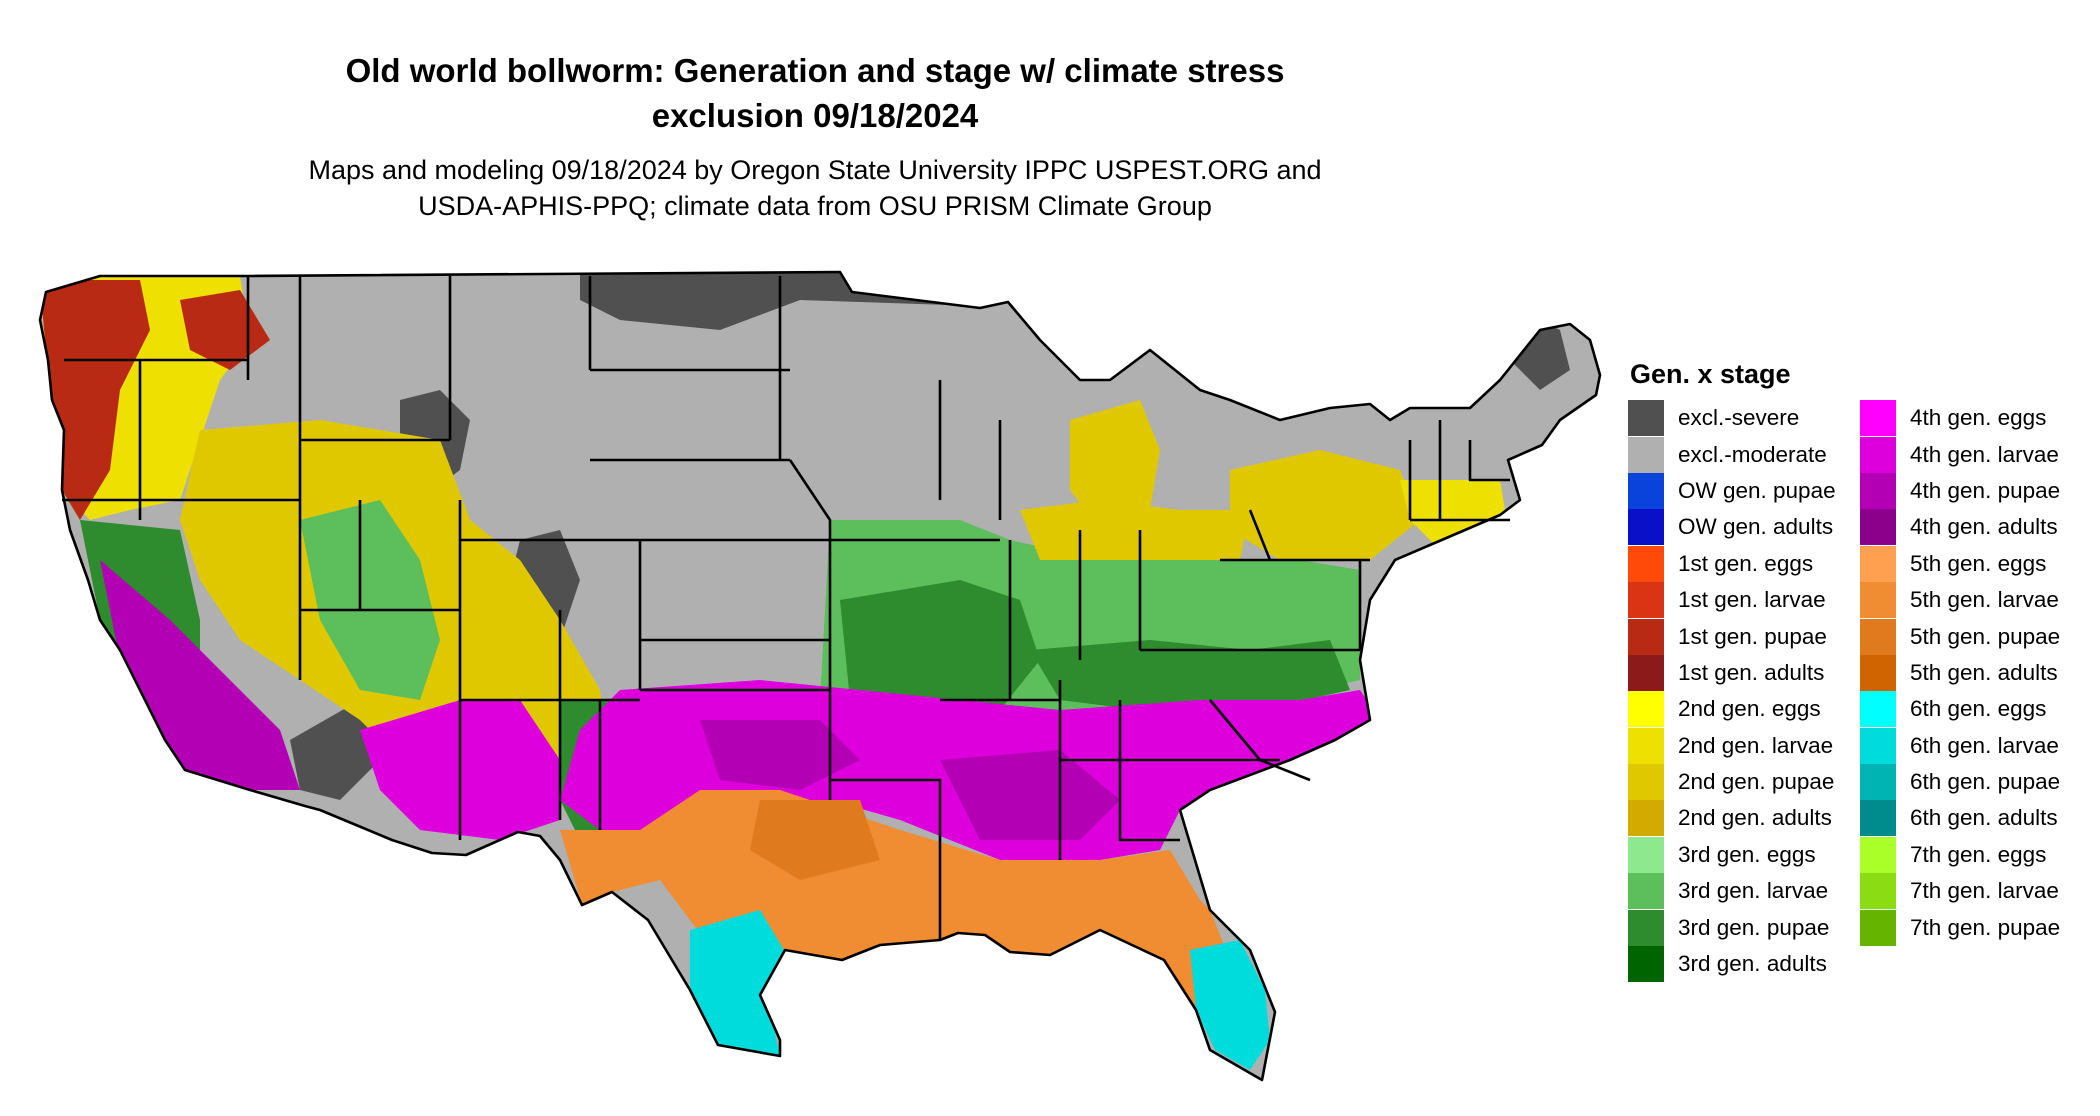  I want to click on legend-label: 4th gen. adults, so click(1984, 527).